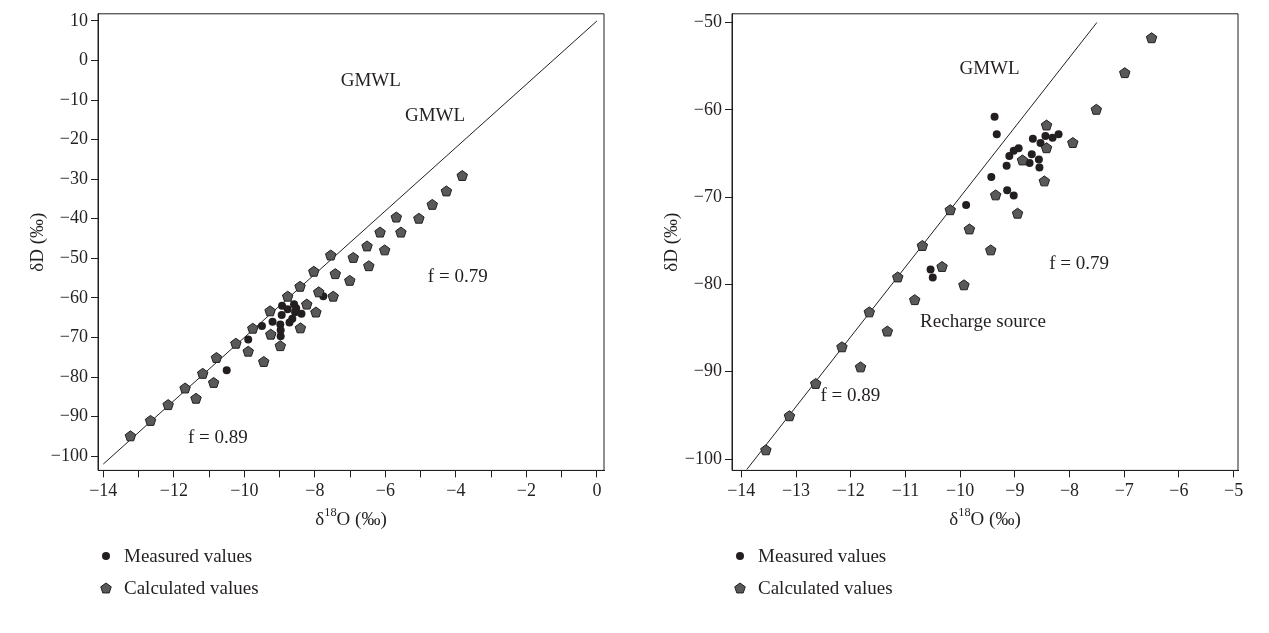  Describe the element at coordinates (79, 19) in the screenshot. I see `y-tick-label: 10` at that location.